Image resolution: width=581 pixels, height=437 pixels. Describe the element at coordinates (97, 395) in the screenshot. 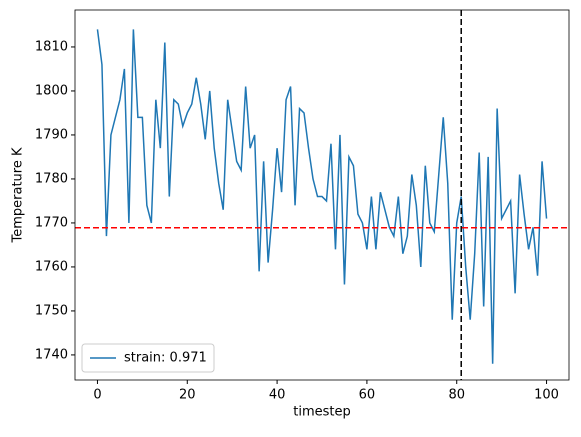

I see `x-tick-label: 0` at that location.